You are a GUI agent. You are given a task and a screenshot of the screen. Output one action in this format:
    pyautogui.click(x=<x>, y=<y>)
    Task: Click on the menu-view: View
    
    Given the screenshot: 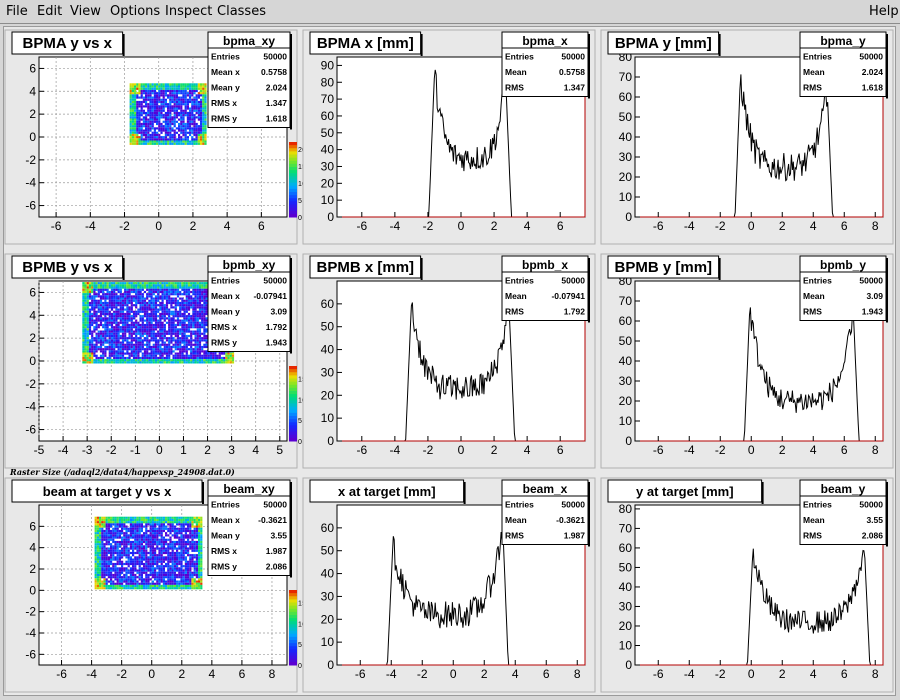 What is the action you would take?
    pyautogui.click(x=85, y=11)
    